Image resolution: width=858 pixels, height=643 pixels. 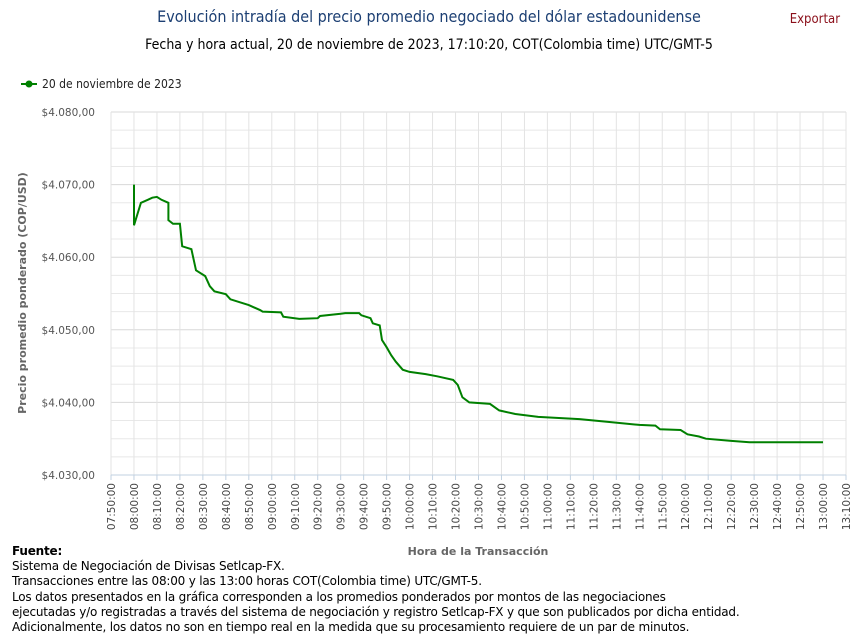 I want to click on x-tick-label: 09:40:00, so click(x=365, y=506).